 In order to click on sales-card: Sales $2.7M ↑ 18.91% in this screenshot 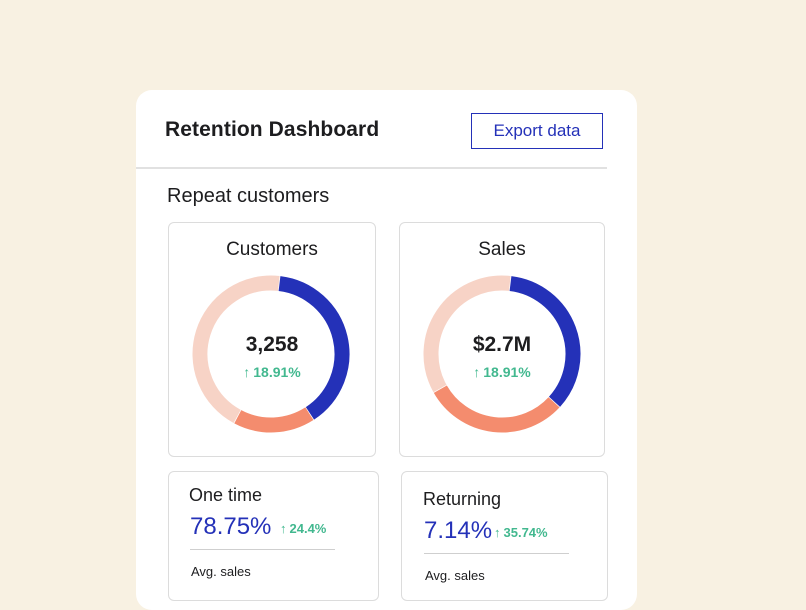, I will do `click(502, 339)`.